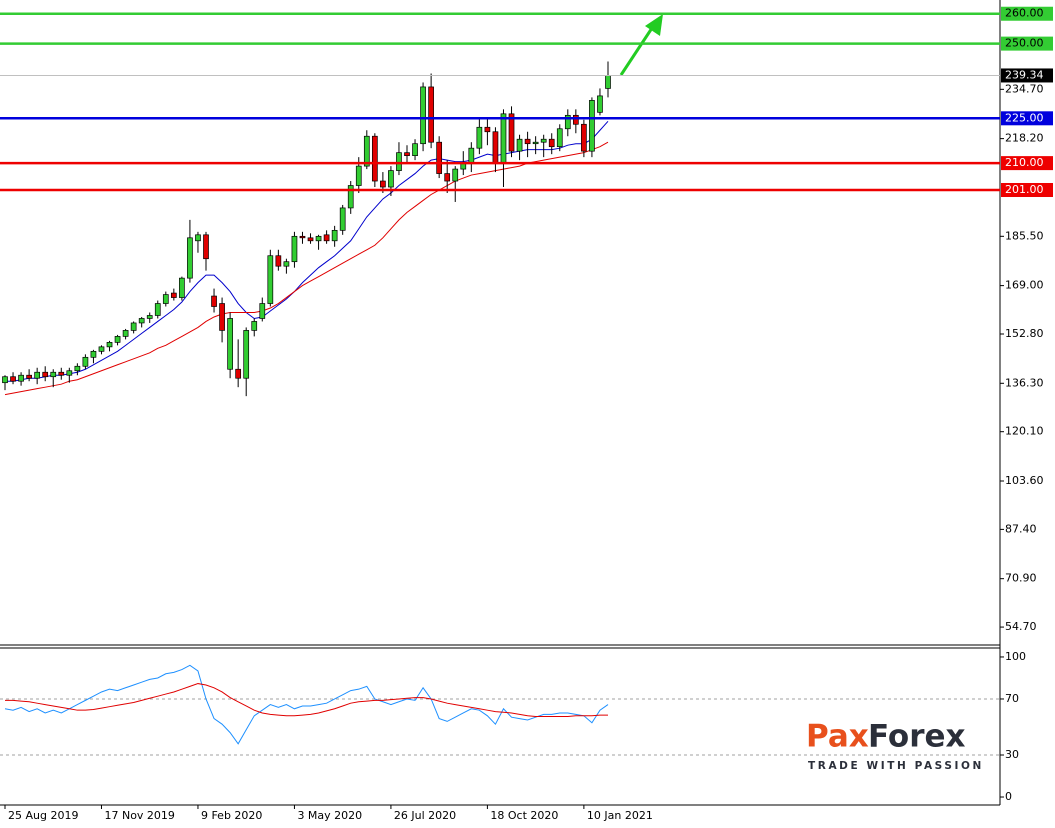 This screenshot has width=1055, height=828. Describe the element at coordinates (1024, 189) in the screenshot. I see `level-label: 201.00` at that location.